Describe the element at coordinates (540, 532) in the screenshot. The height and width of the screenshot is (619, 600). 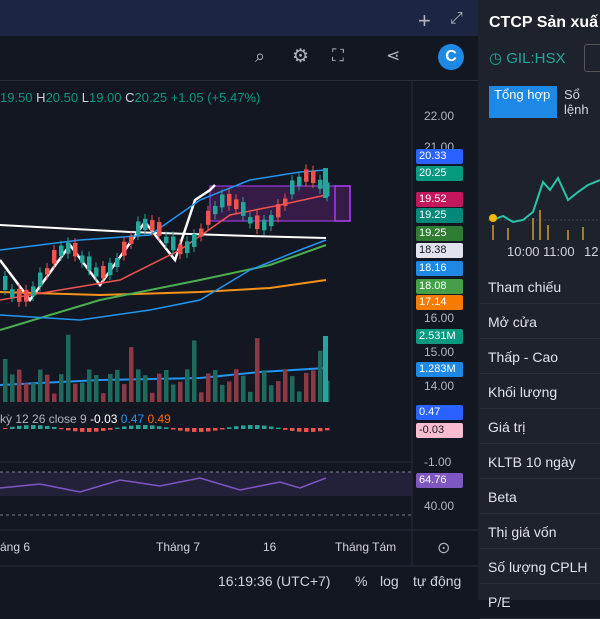
I see `info-row: Thị giá vốn` at that location.